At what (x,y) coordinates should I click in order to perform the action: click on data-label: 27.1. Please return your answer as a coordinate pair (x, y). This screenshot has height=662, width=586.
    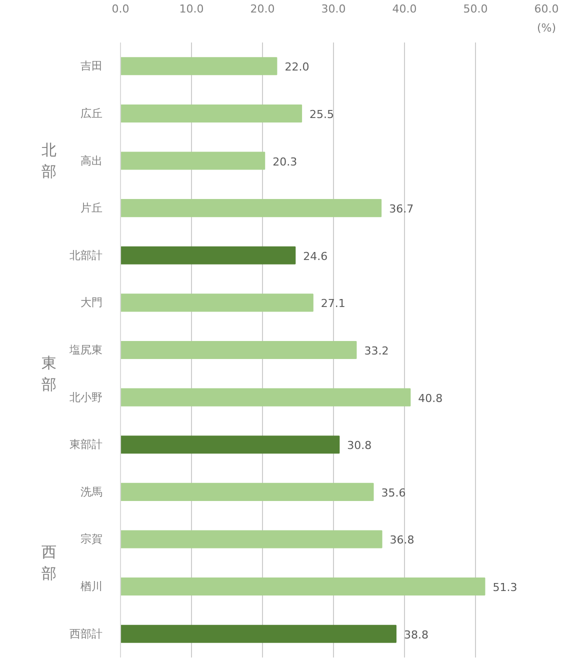
    Looking at the image, I should click on (333, 303).